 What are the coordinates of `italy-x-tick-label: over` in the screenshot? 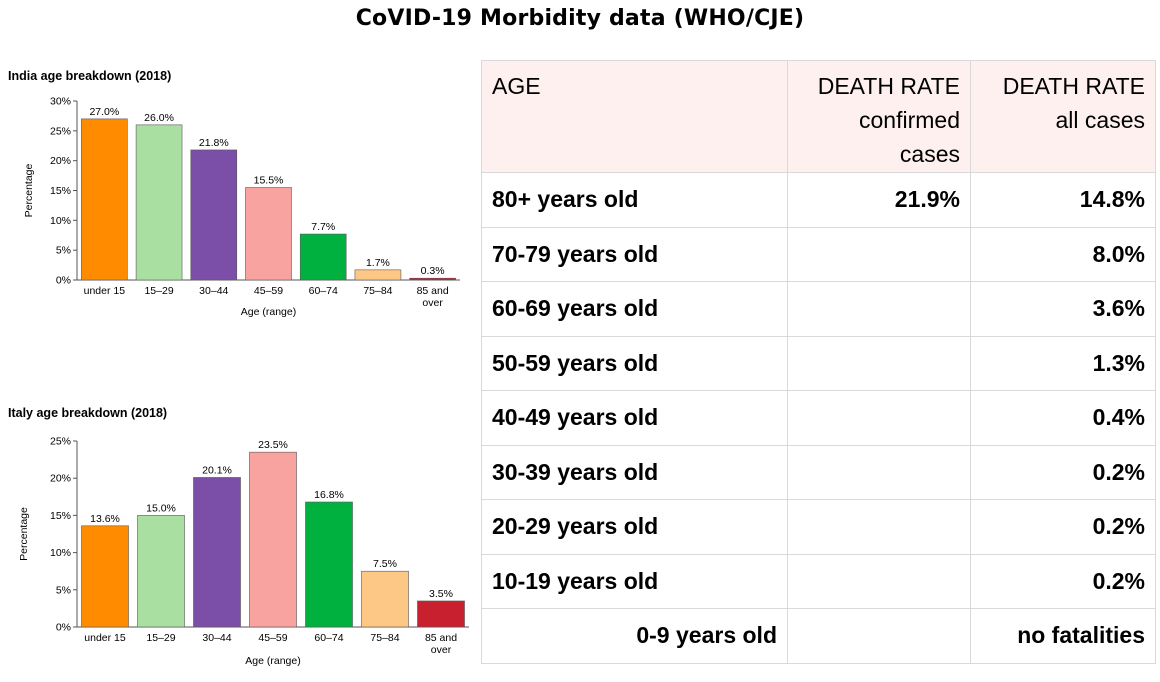 It's located at (441, 650).